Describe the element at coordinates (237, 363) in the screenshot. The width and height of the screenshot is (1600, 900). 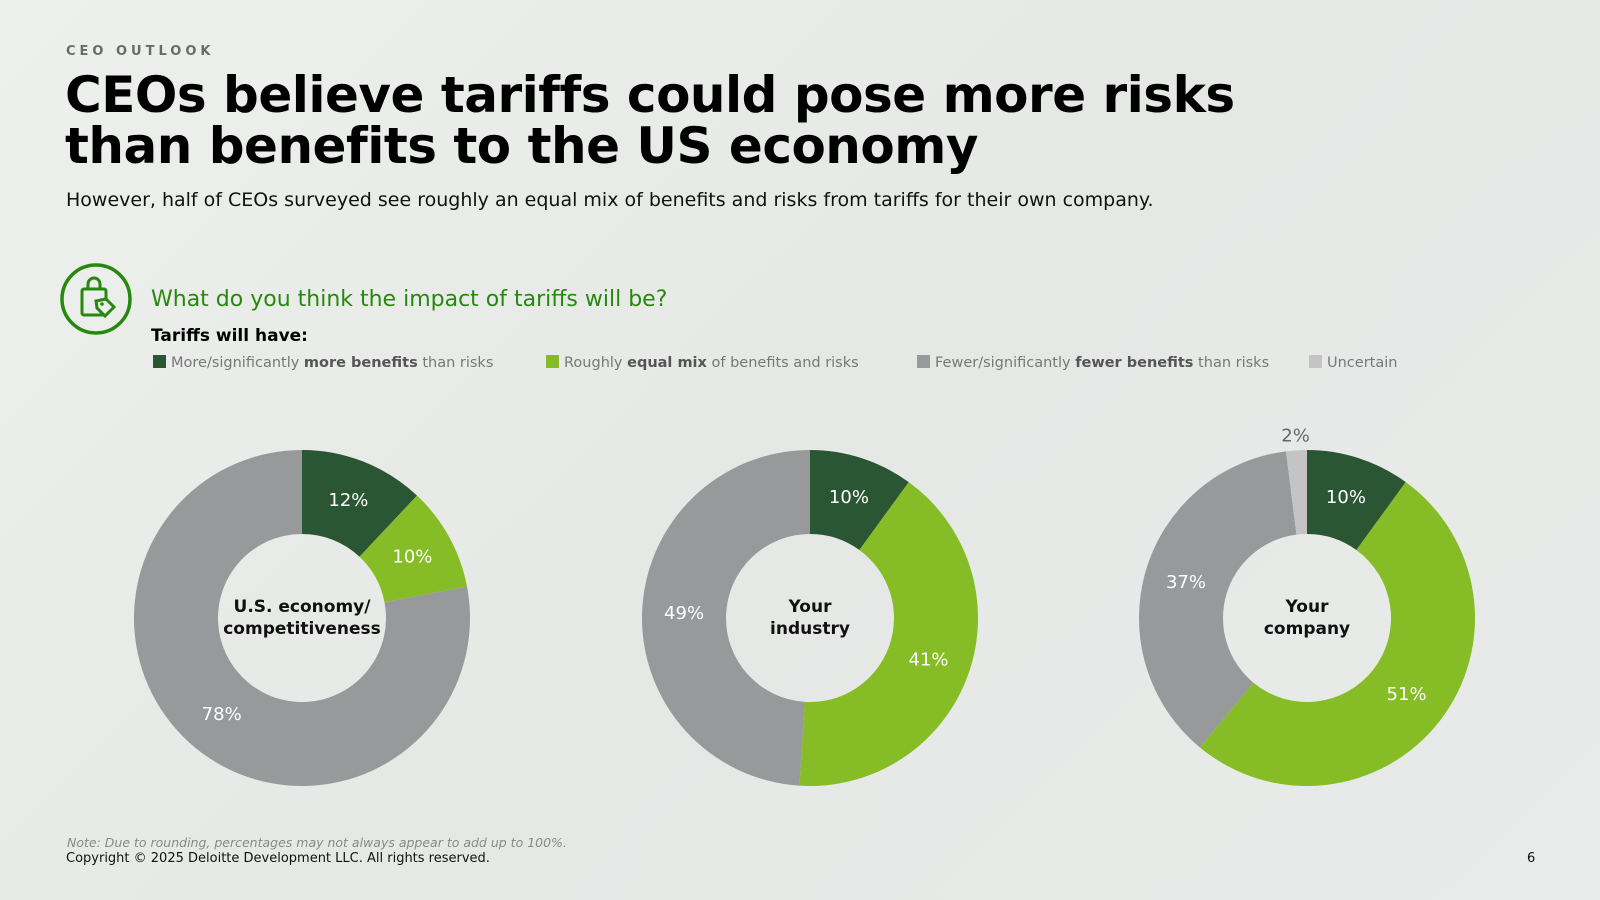
I see `legend-text: More/significantly` at that location.